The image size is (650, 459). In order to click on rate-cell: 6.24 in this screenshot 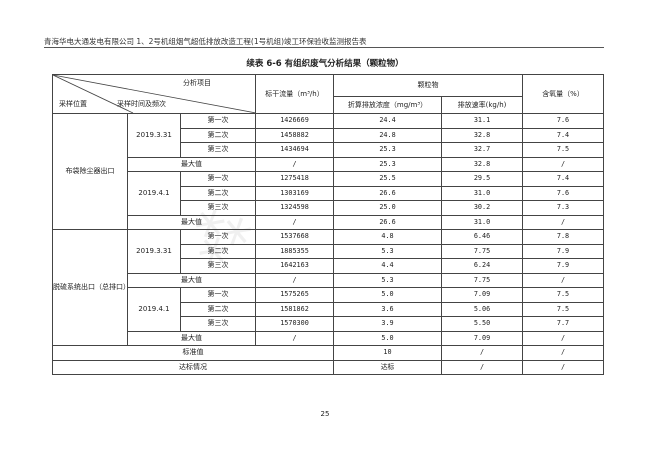, I will do `click(482, 266)`.